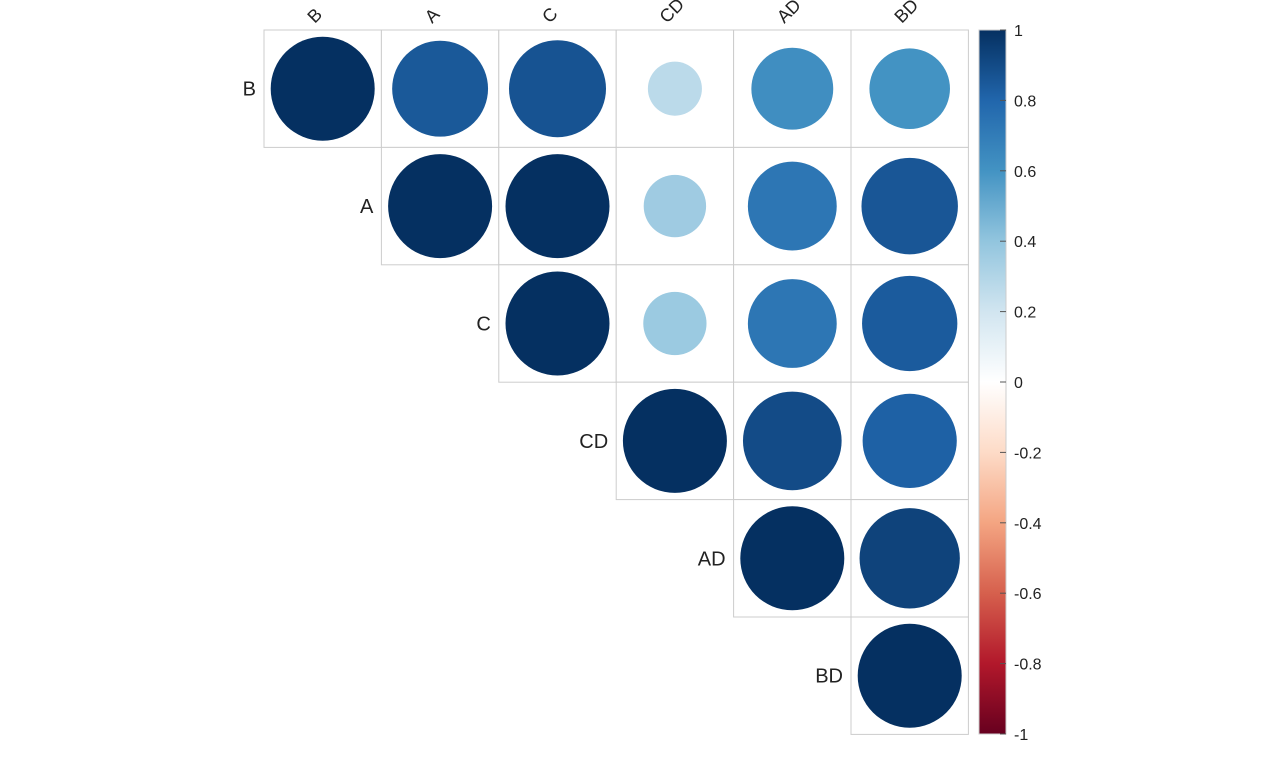  Describe the element at coordinates (1028, 665) in the screenshot. I see `colorbar-tick-label: -0.8` at that location.